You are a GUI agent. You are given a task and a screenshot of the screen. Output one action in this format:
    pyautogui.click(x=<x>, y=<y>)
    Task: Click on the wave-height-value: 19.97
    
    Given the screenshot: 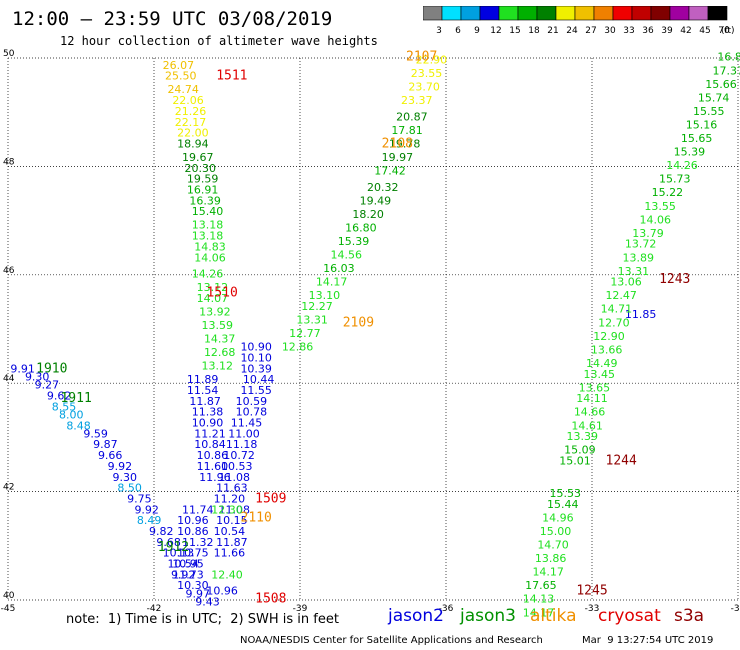 What is the action you would take?
    pyautogui.click(x=398, y=157)
    